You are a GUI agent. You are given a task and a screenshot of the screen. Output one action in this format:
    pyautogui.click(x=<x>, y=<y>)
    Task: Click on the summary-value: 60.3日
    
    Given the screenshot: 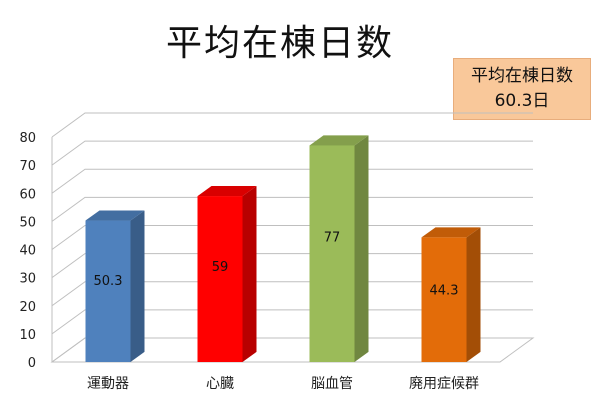 What is the action you would take?
    pyautogui.click(x=522, y=101)
    